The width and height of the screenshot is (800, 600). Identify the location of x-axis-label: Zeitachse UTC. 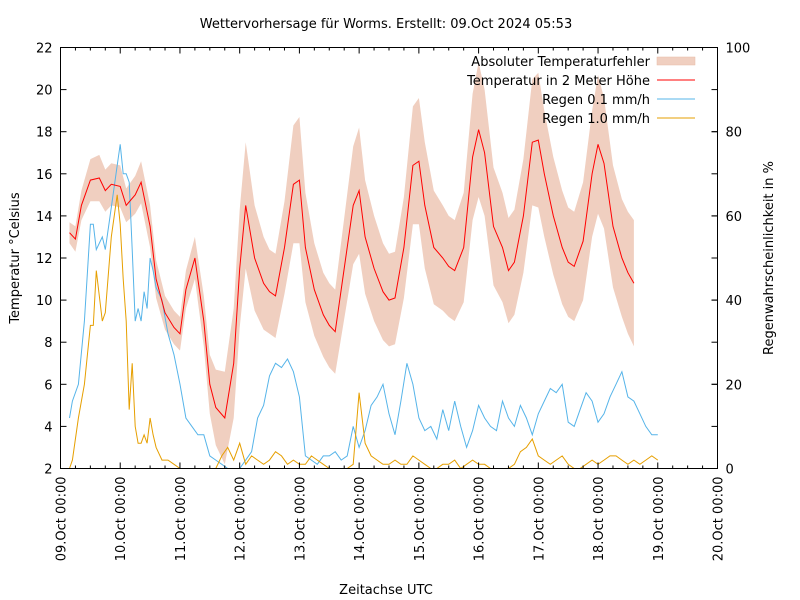
(386, 590).